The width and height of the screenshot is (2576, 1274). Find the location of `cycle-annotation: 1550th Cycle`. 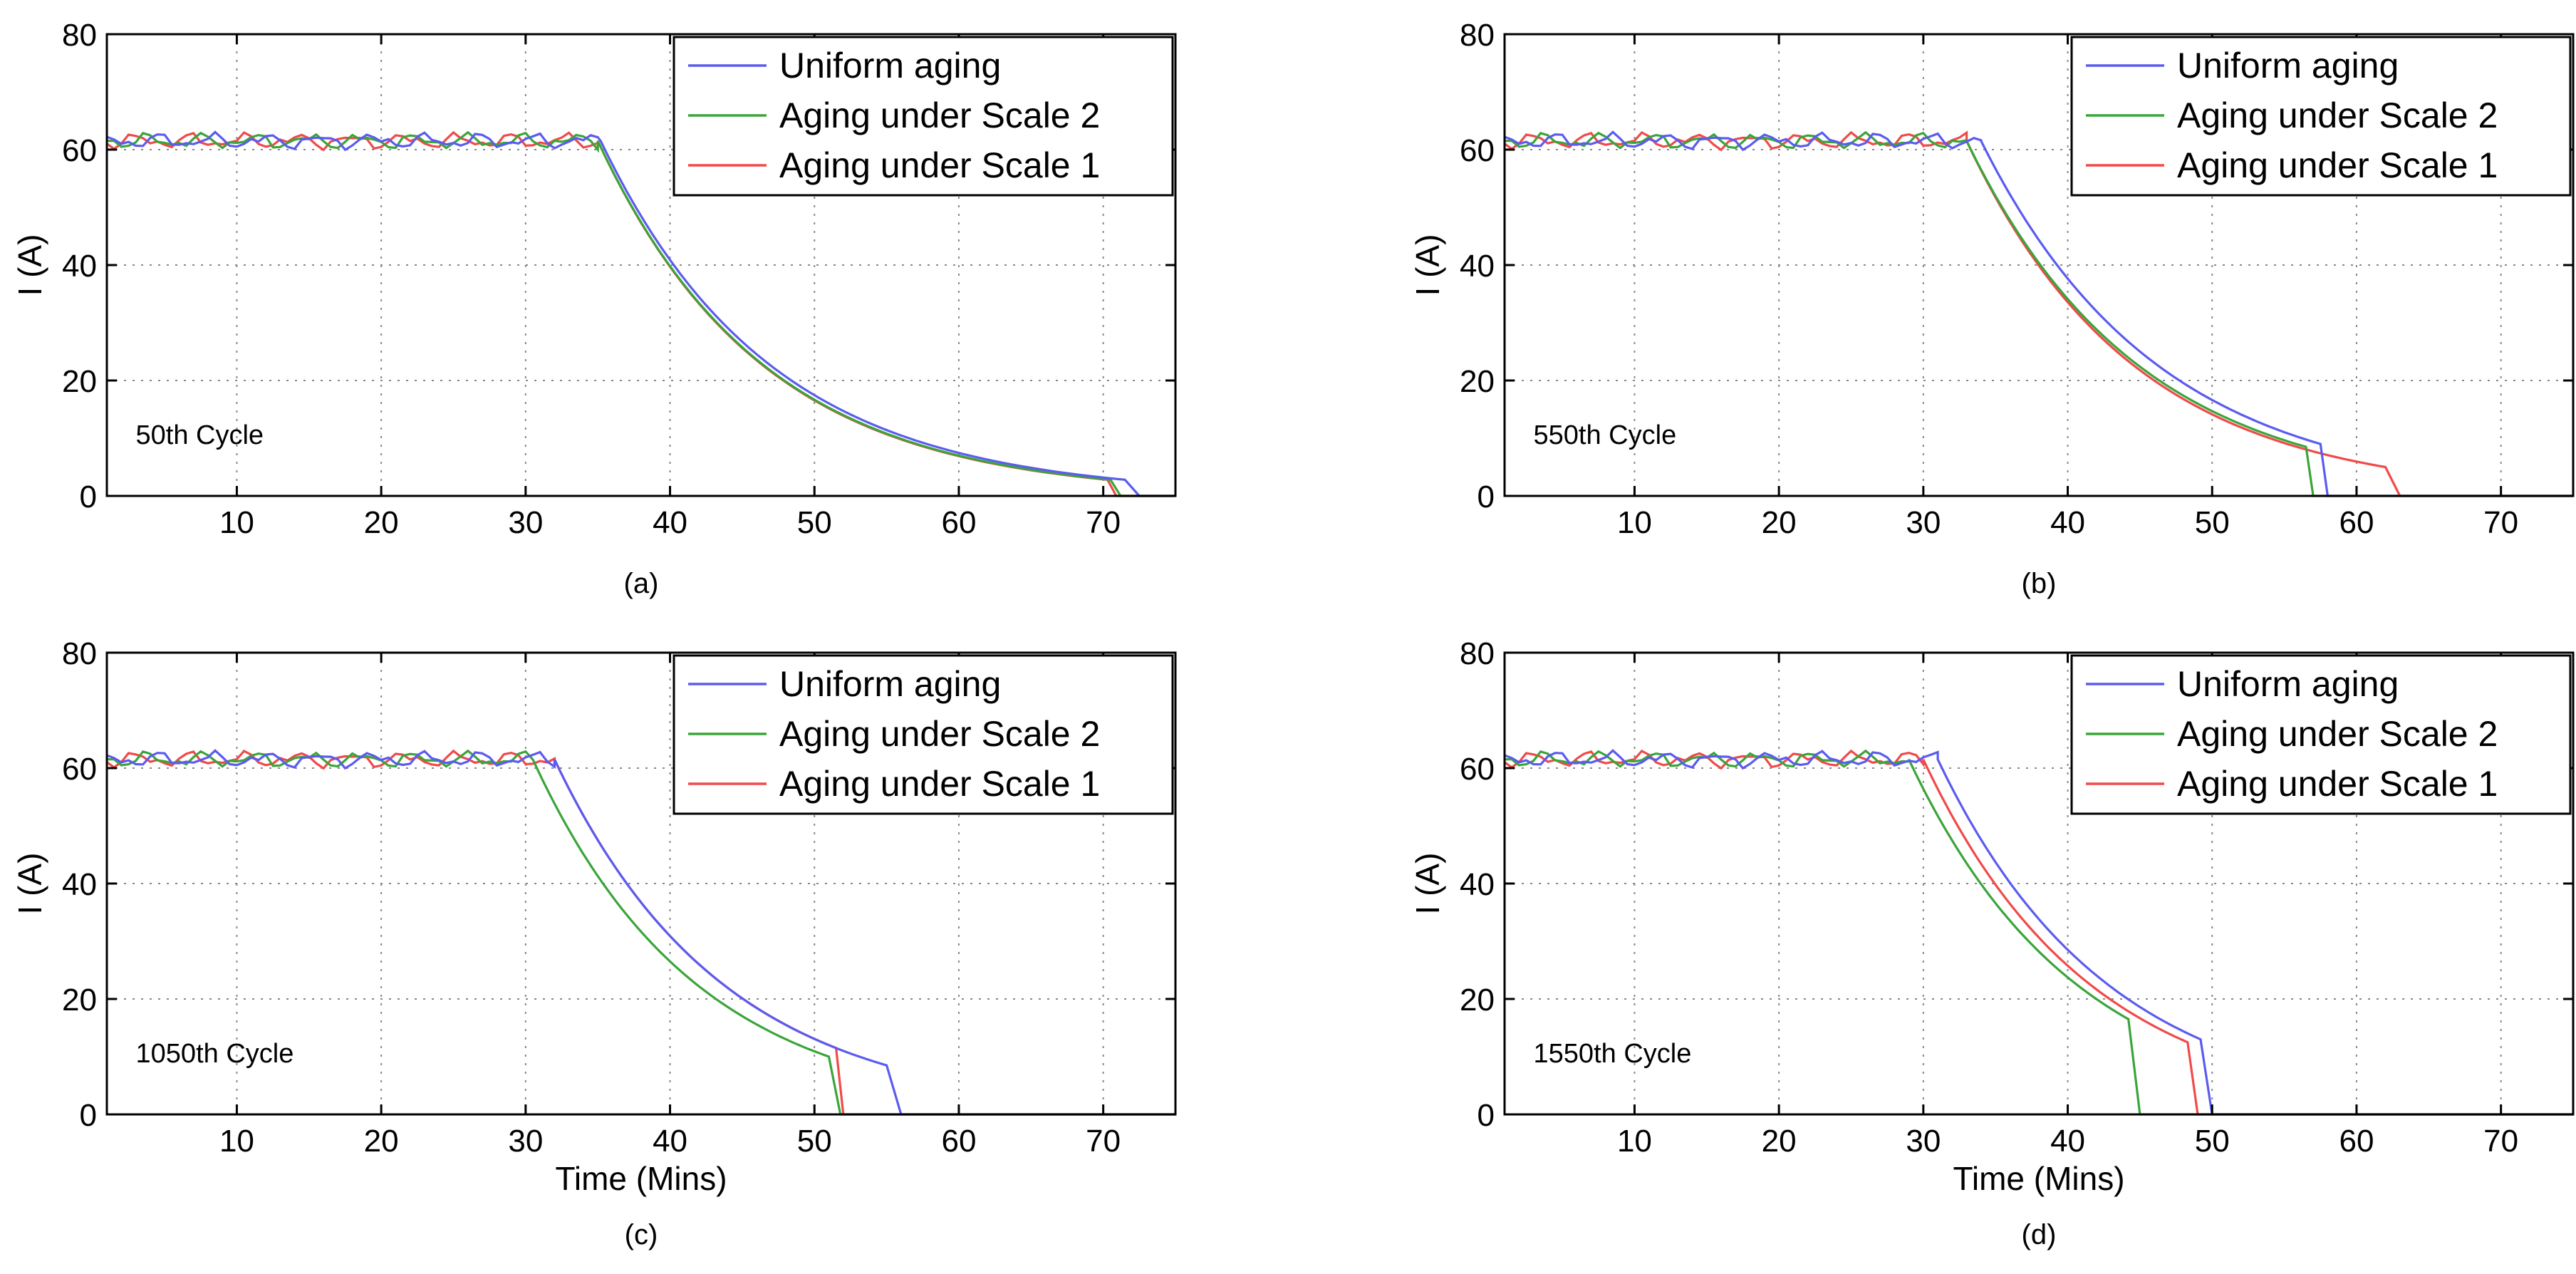

cycle-annotation: 1550th Cycle is located at coordinates (1613, 1054).